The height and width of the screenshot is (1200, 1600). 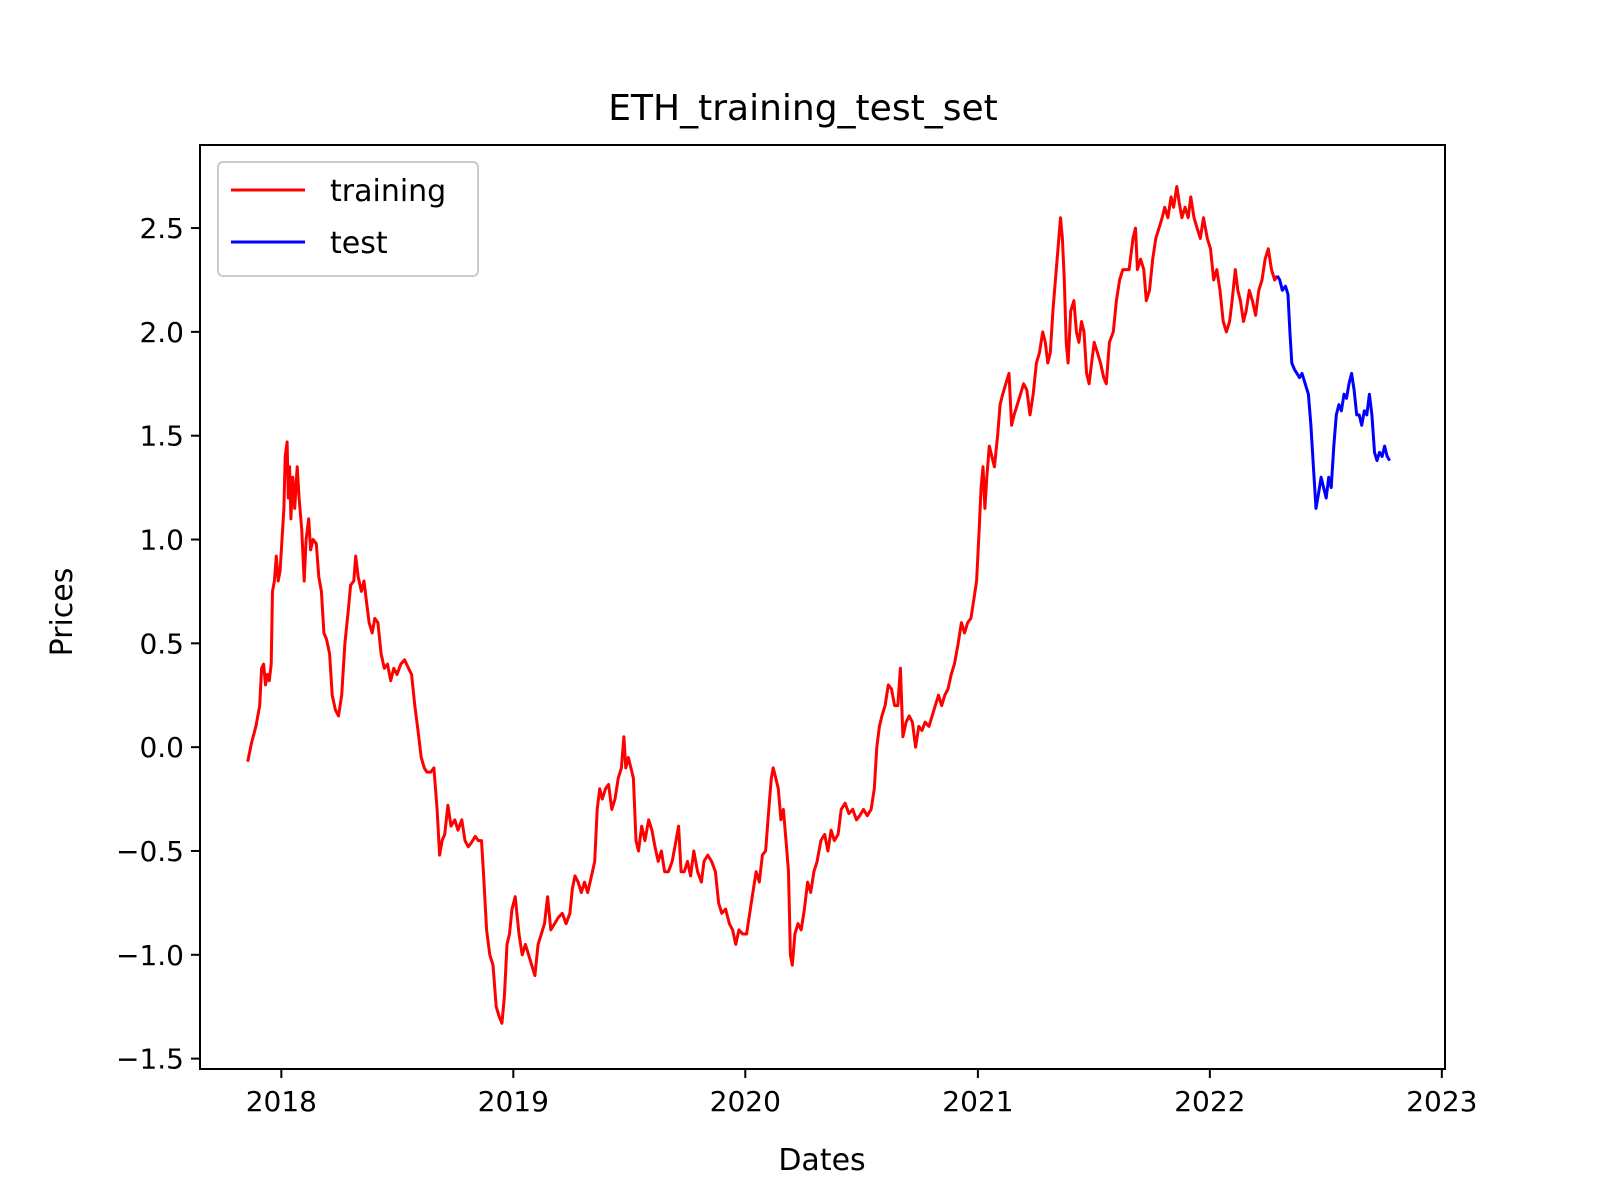 I want to click on y-tick-label: −1.5, so click(x=150, y=1059).